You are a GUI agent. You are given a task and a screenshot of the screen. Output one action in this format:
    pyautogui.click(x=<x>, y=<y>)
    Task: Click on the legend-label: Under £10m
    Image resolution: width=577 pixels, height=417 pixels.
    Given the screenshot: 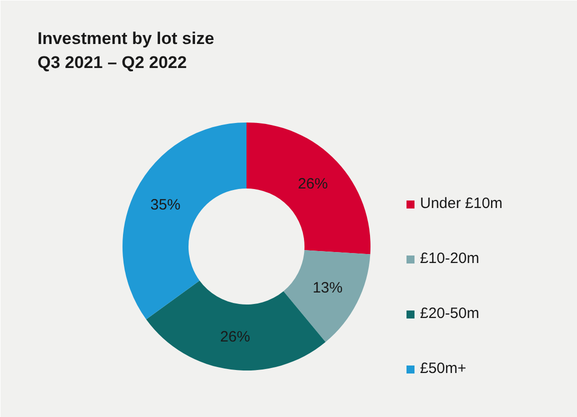 What is the action you would take?
    pyautogui.click(x=461, y=203)
    